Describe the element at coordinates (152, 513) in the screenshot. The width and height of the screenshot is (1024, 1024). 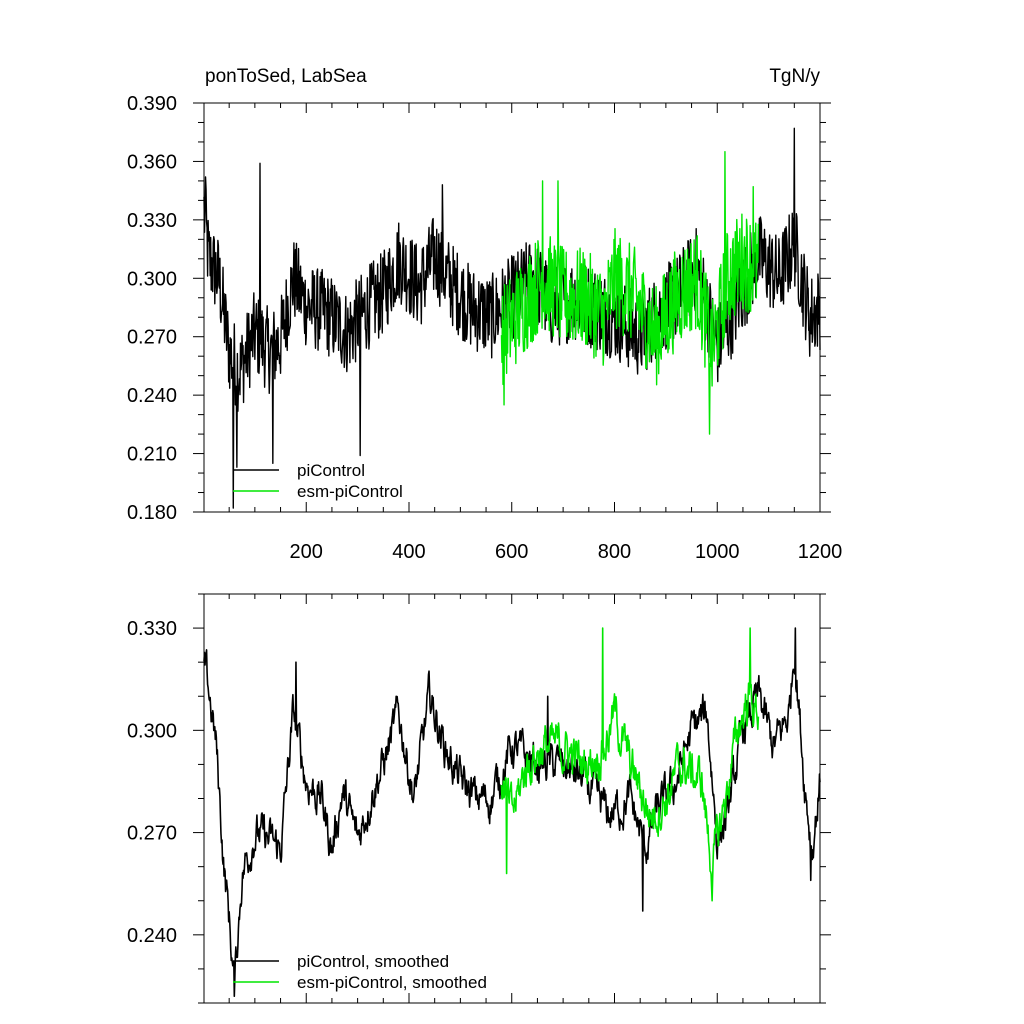
I see `y-tick-label: 0.180` at that location.